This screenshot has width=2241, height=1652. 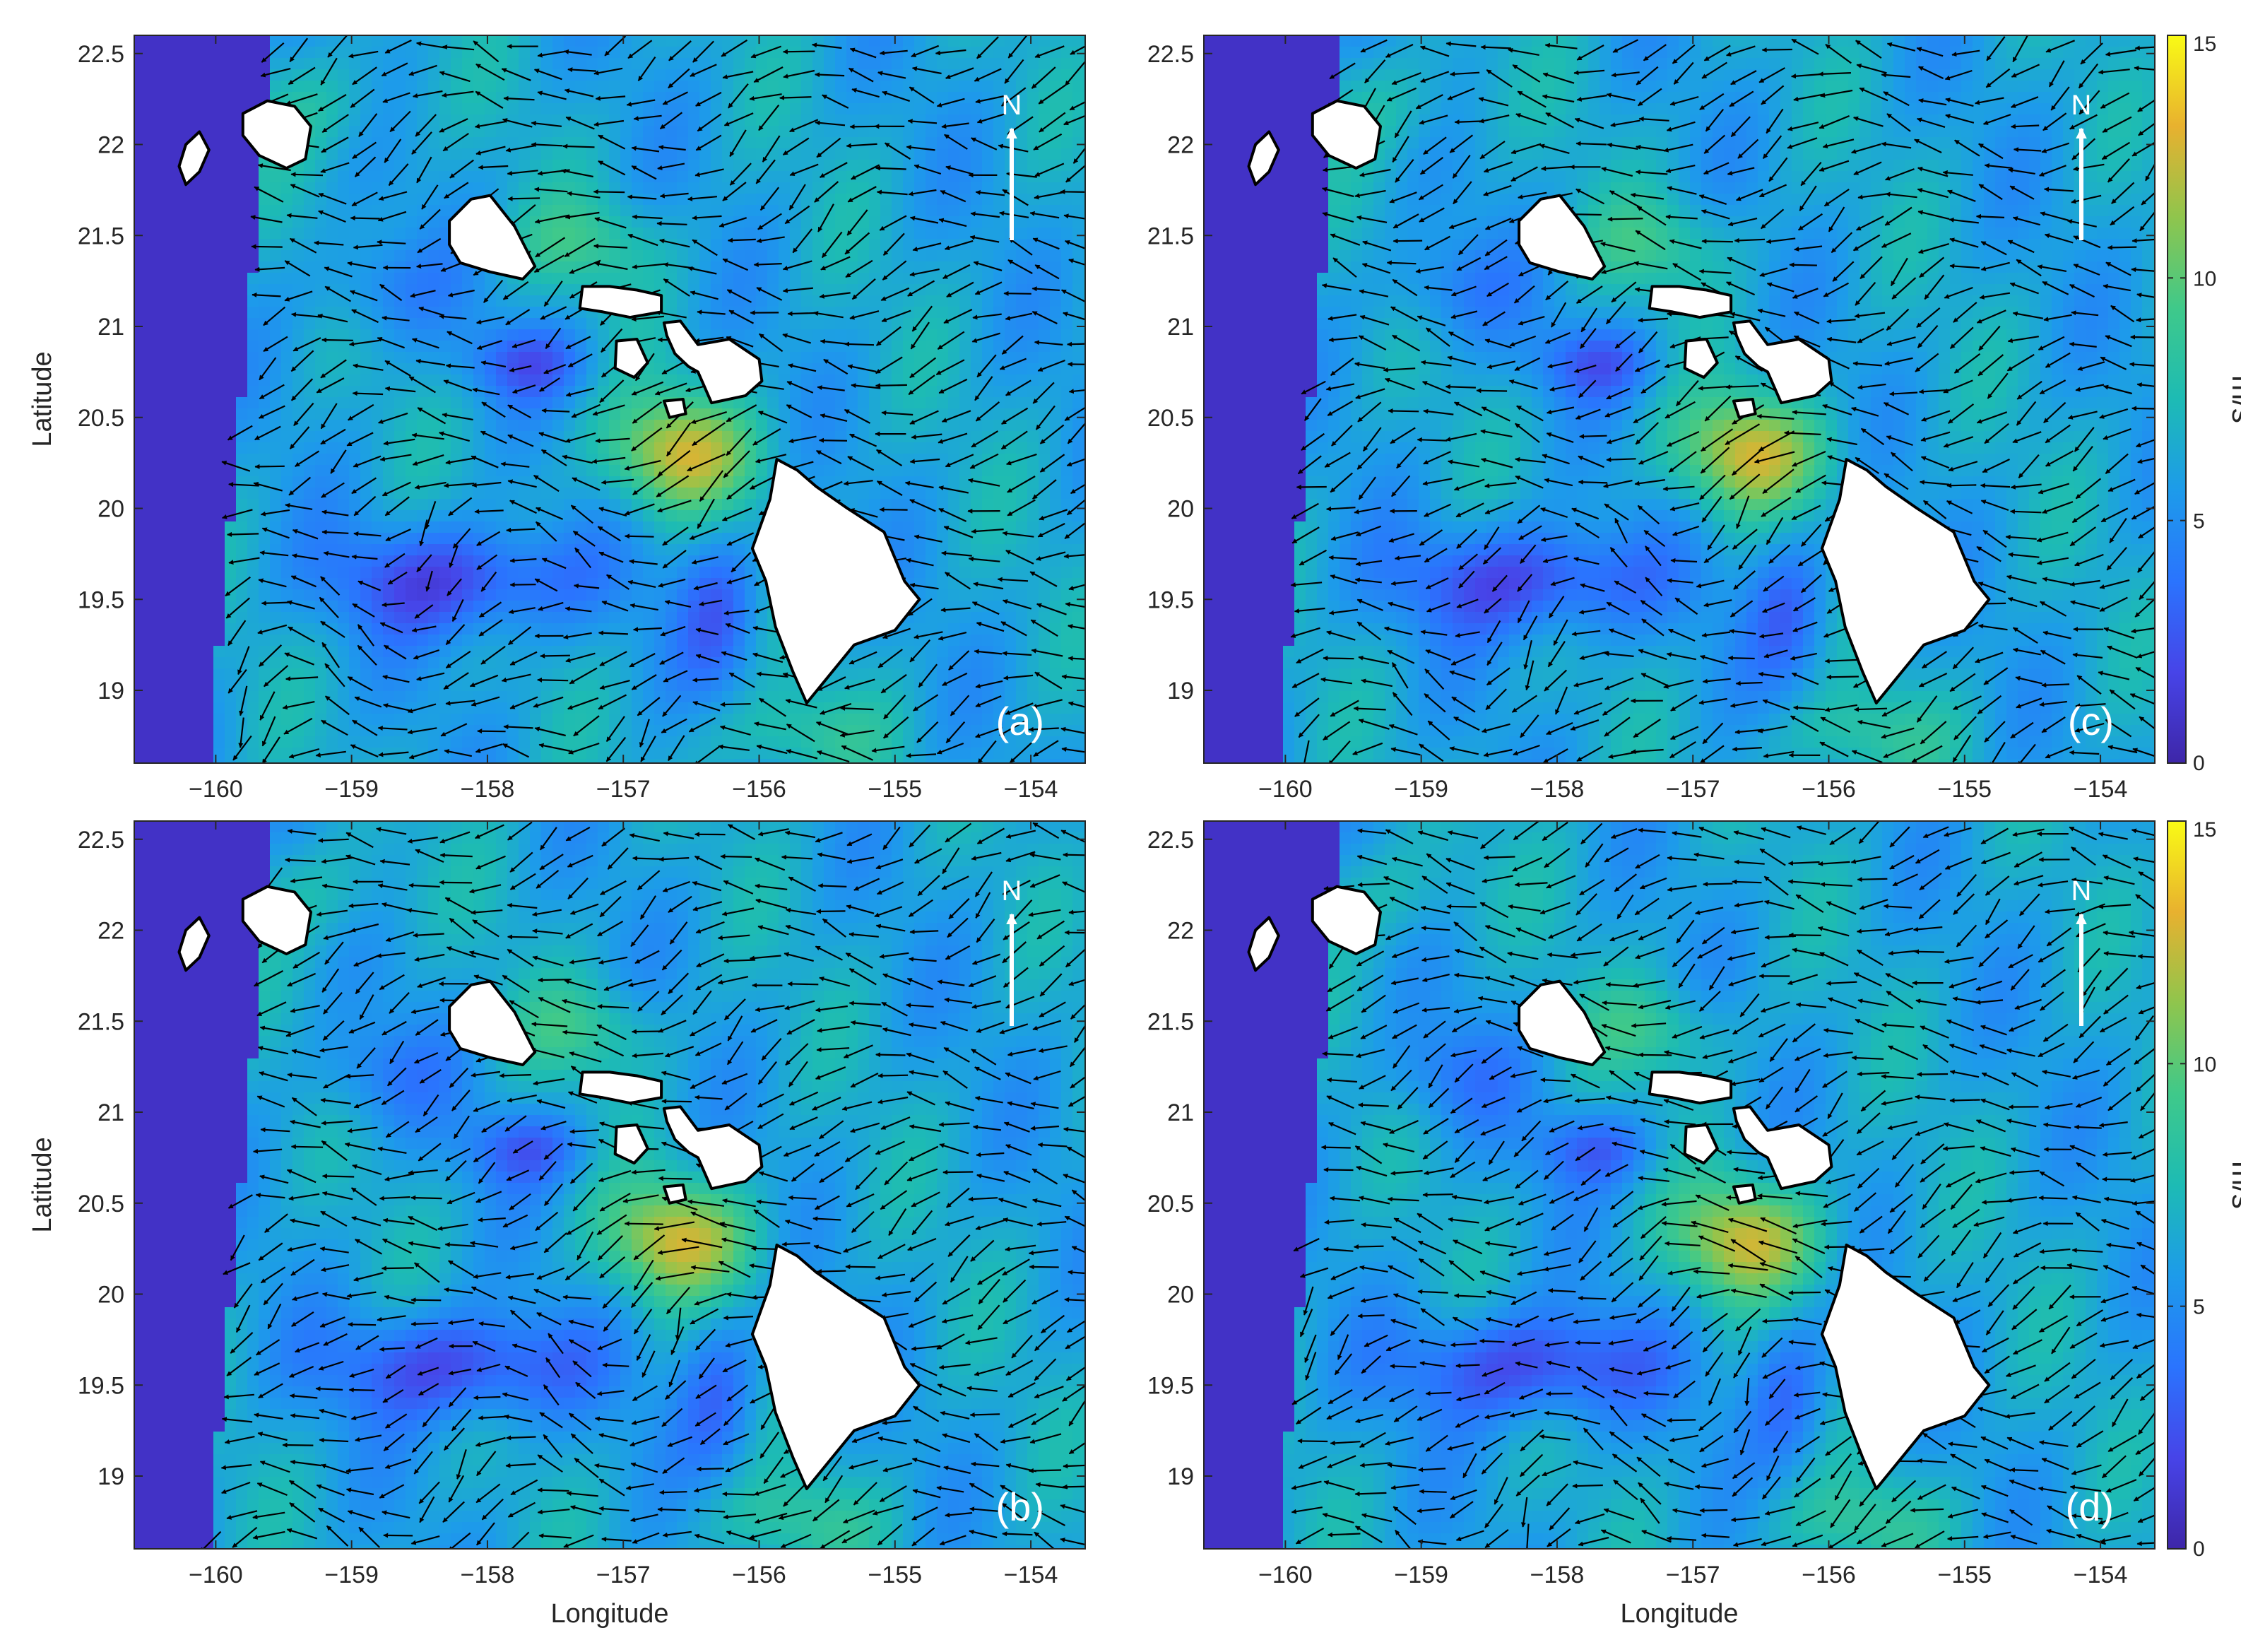 I want to click on x-axis-label: Longitude, so click(x=610, y=1614).